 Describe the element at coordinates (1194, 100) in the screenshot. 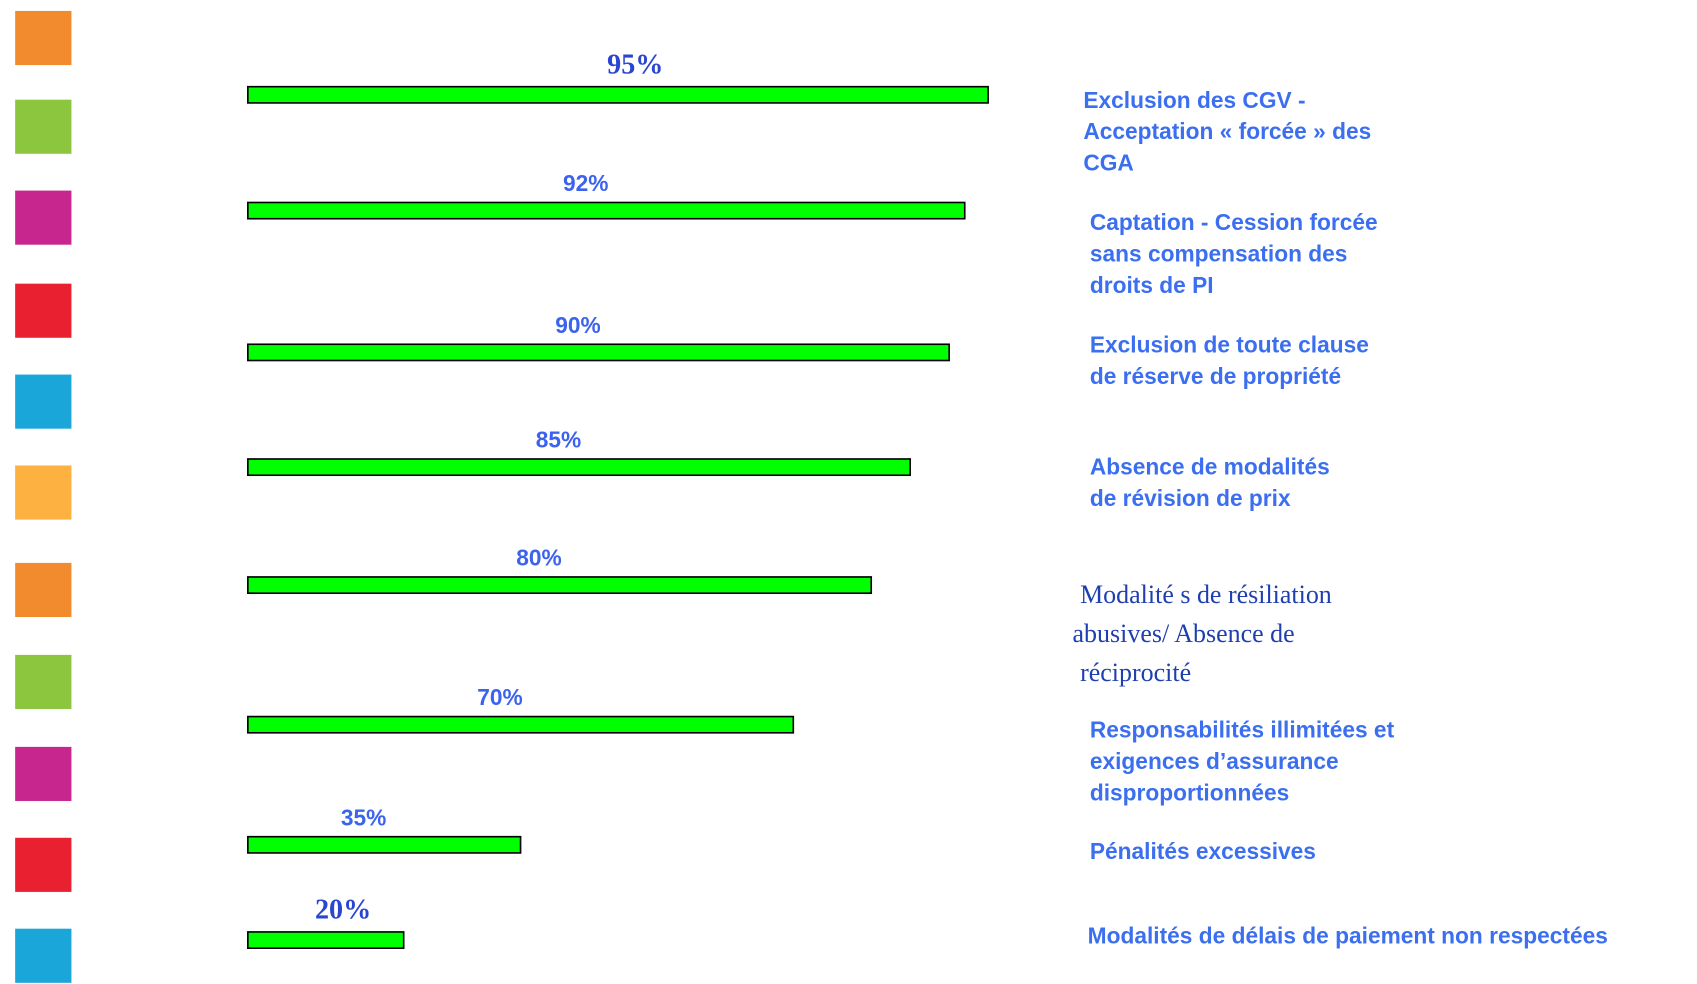

I see `category-label: Exclusion des CGV -` at that location.